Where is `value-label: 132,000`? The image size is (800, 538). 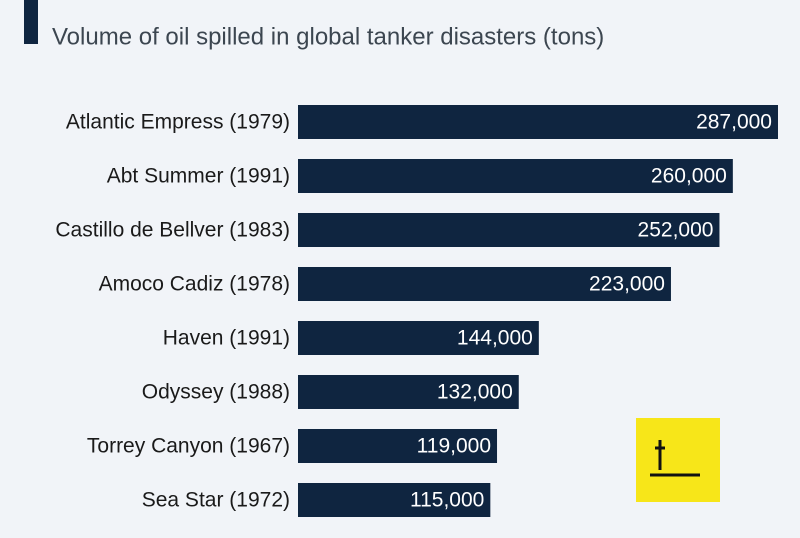
value-label: 132,000 is located at coordinates (475, 392).